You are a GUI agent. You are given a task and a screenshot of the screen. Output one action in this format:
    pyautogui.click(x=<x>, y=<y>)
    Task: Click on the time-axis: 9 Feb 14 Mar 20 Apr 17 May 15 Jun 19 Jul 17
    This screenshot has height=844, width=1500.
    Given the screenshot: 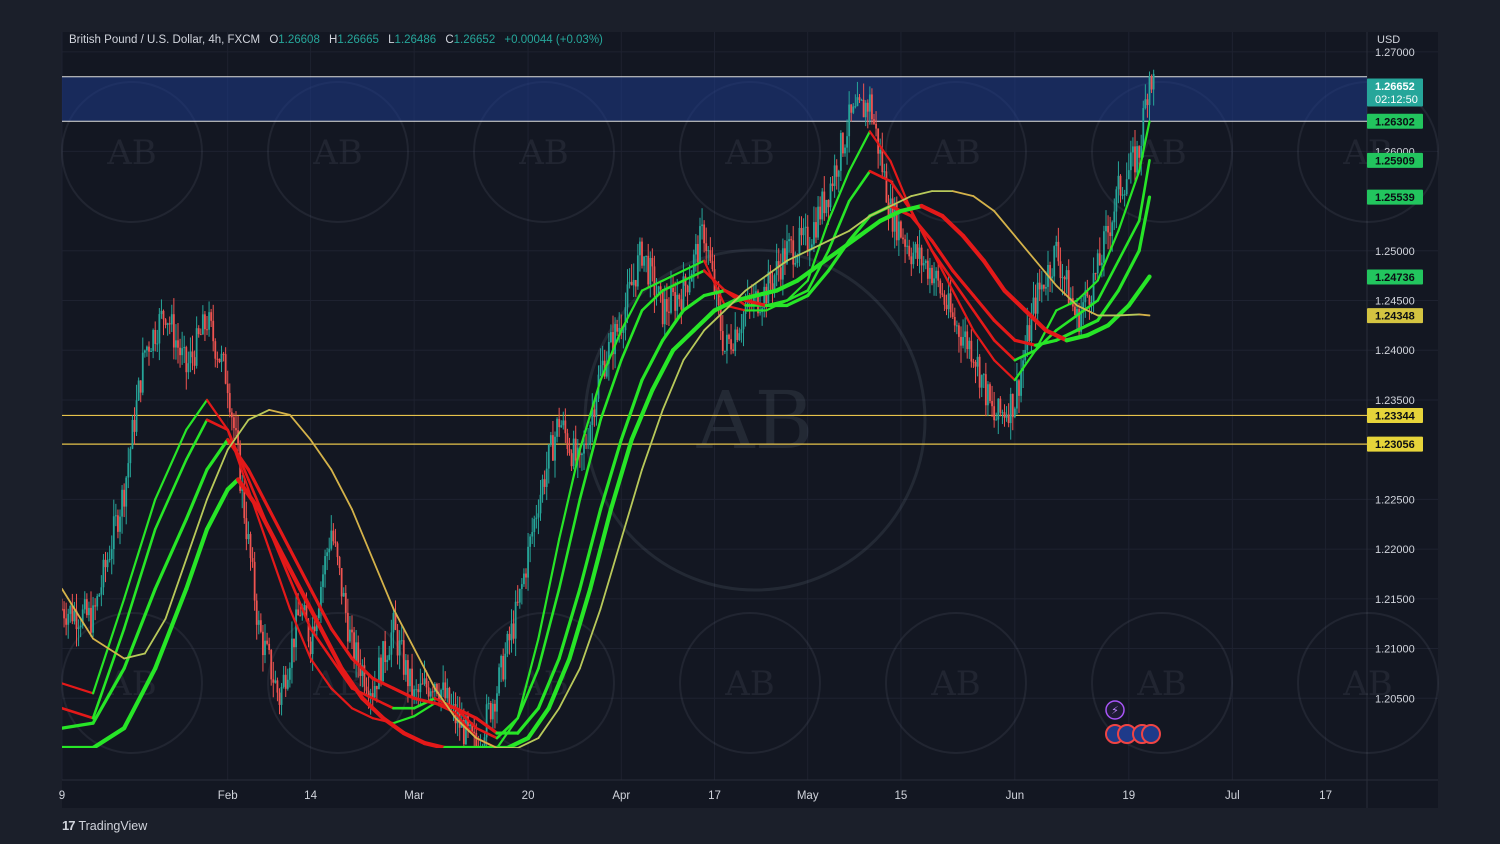 What is the action you would take?
    pyautogui.click(x=695, y=796)
    